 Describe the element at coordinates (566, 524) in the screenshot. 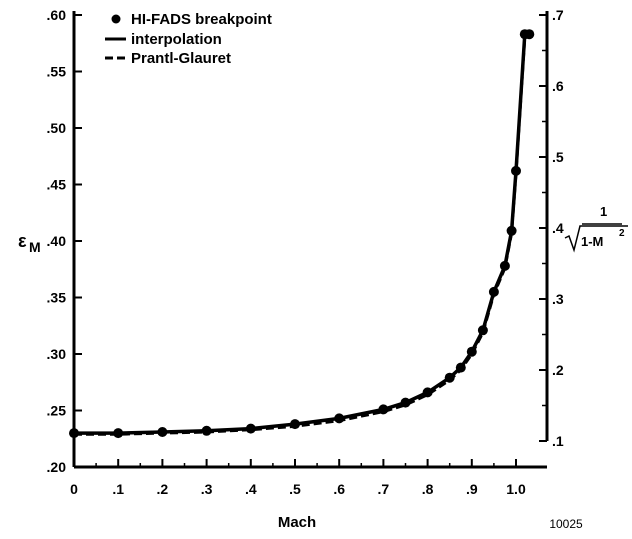

I see `figure-id: 10025` at that location.